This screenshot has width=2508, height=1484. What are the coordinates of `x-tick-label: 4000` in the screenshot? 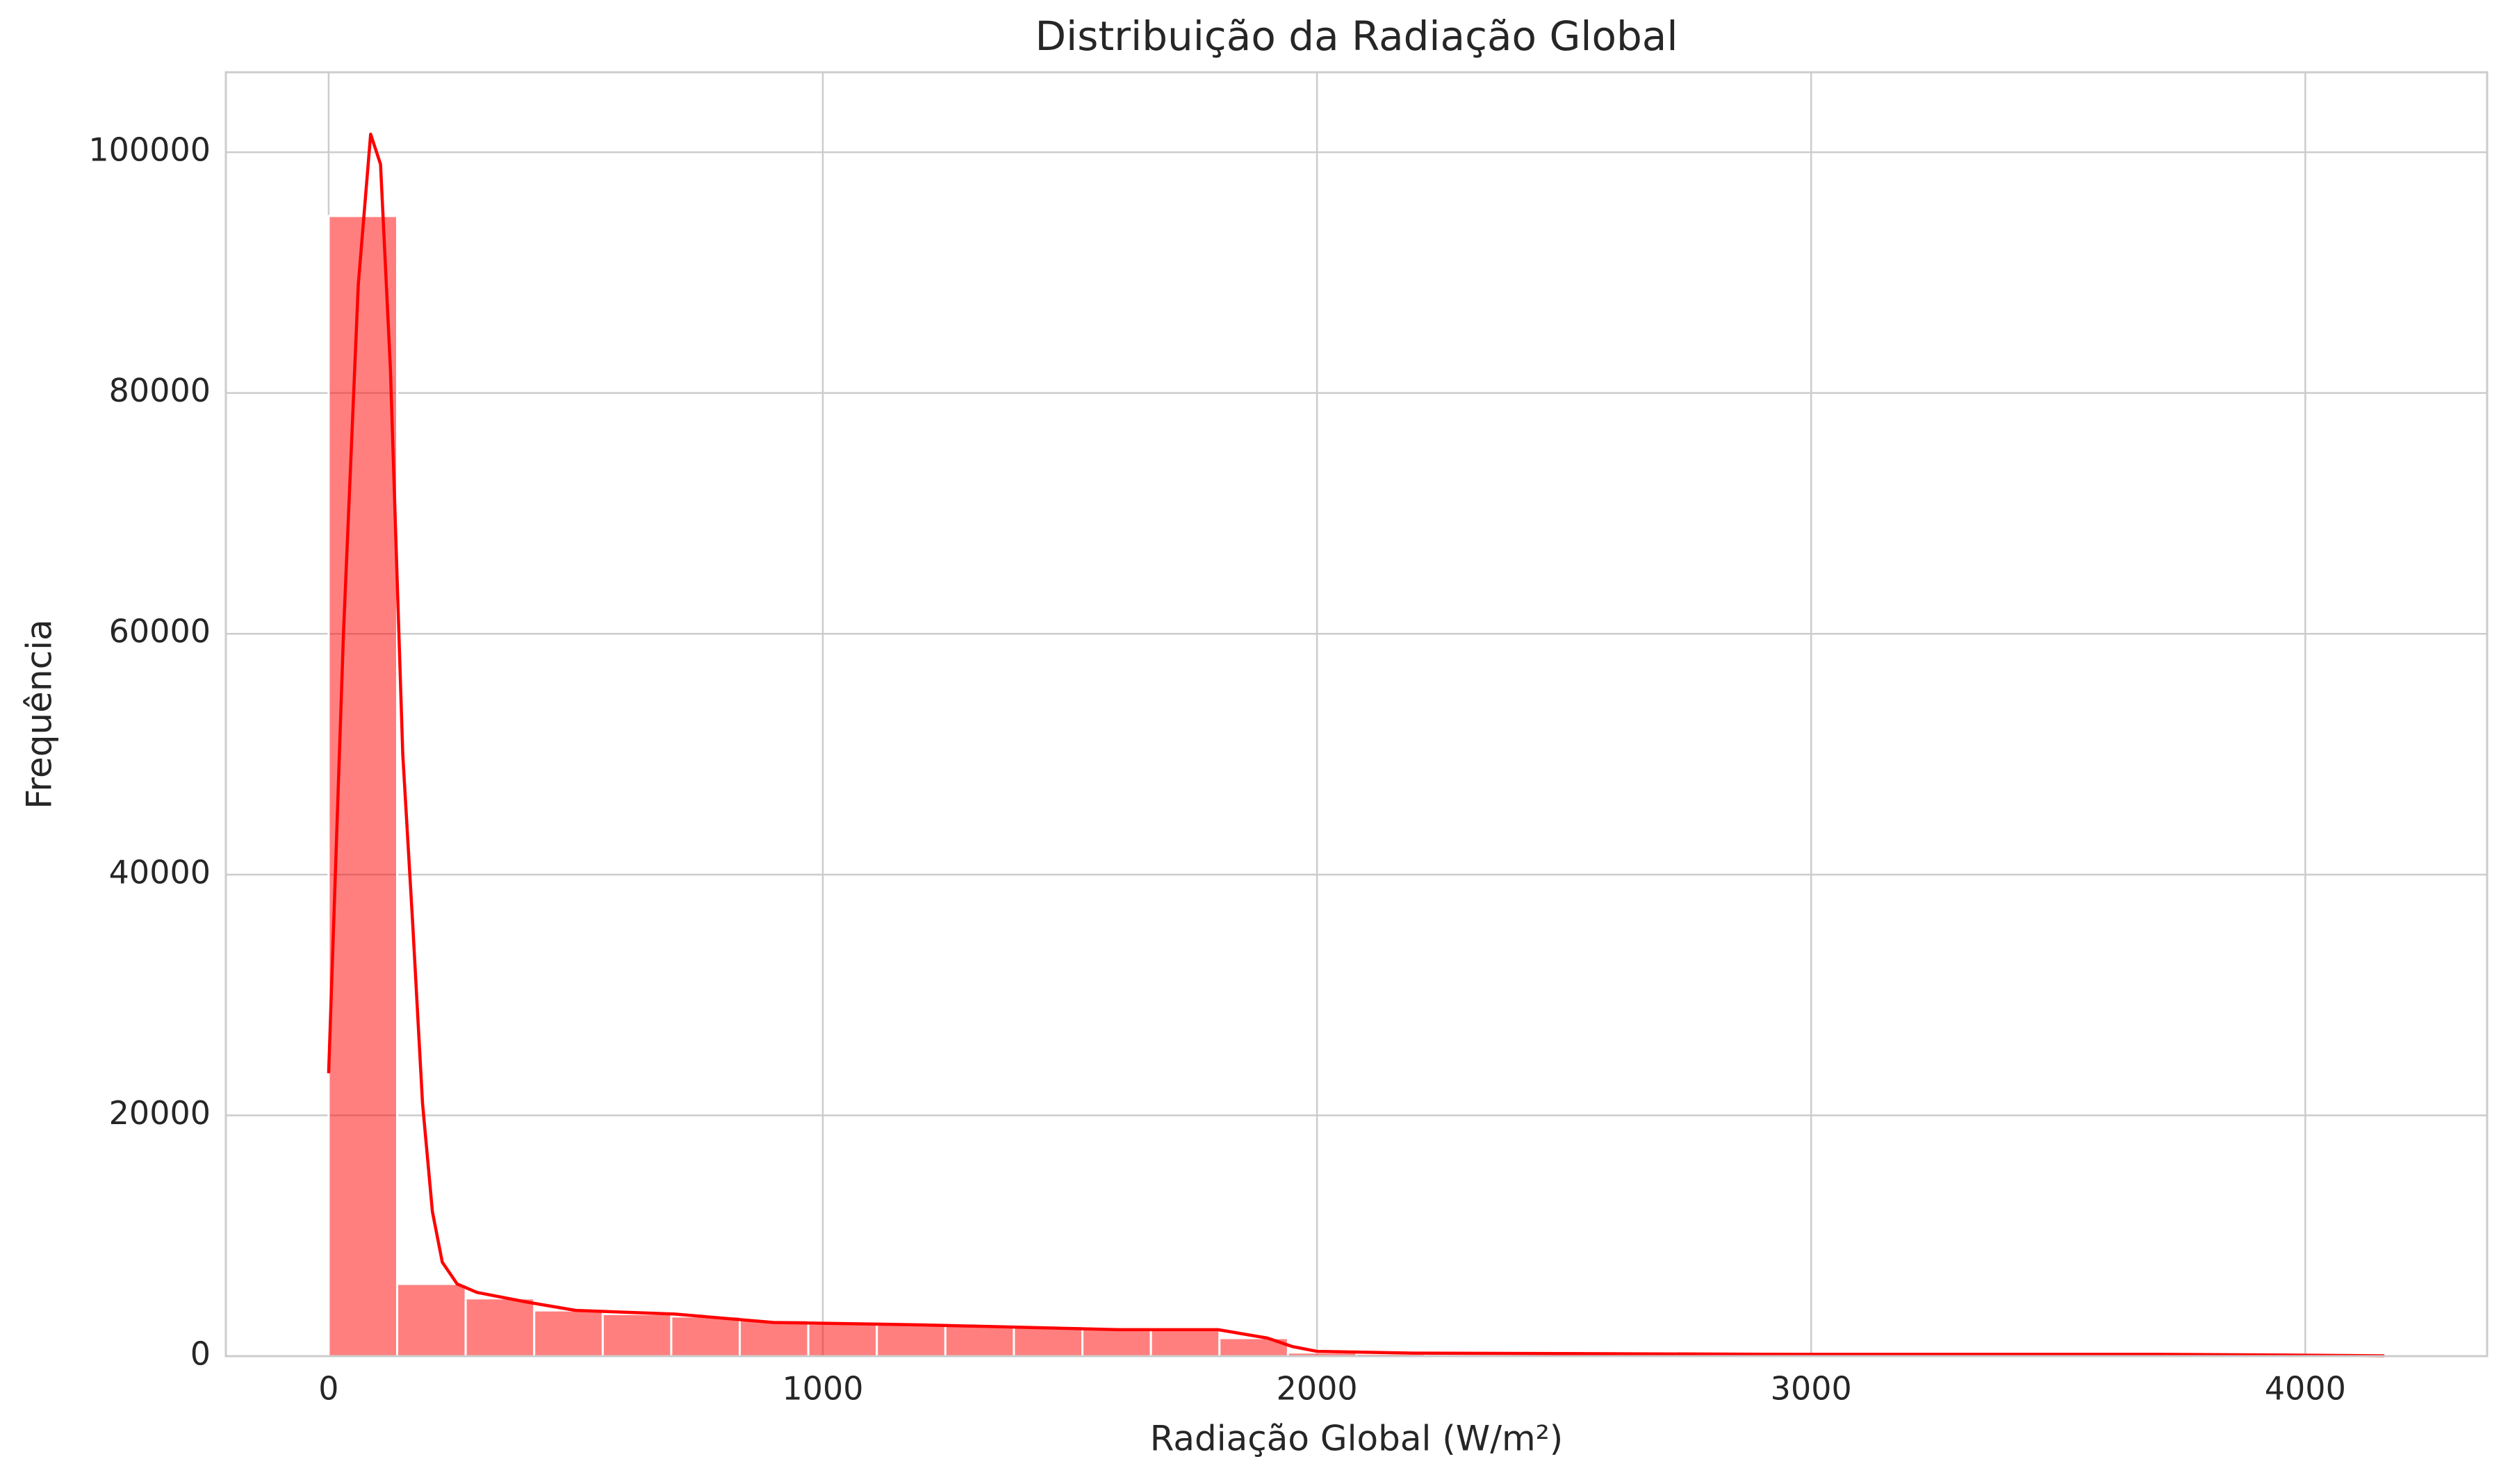 It's located at (2305, 1389).